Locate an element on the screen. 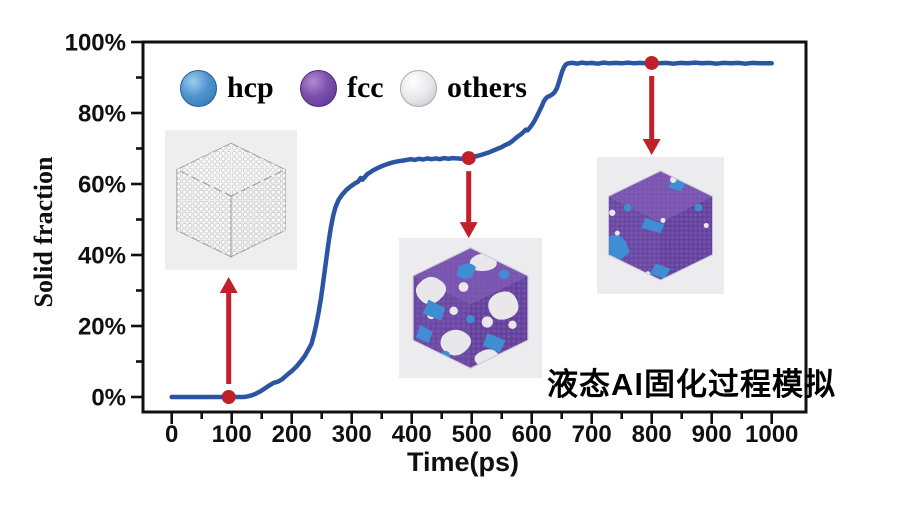 The width and height of the screenshot is (900, 507). x-tick-label: 500 is located at coordinates (472, 434).